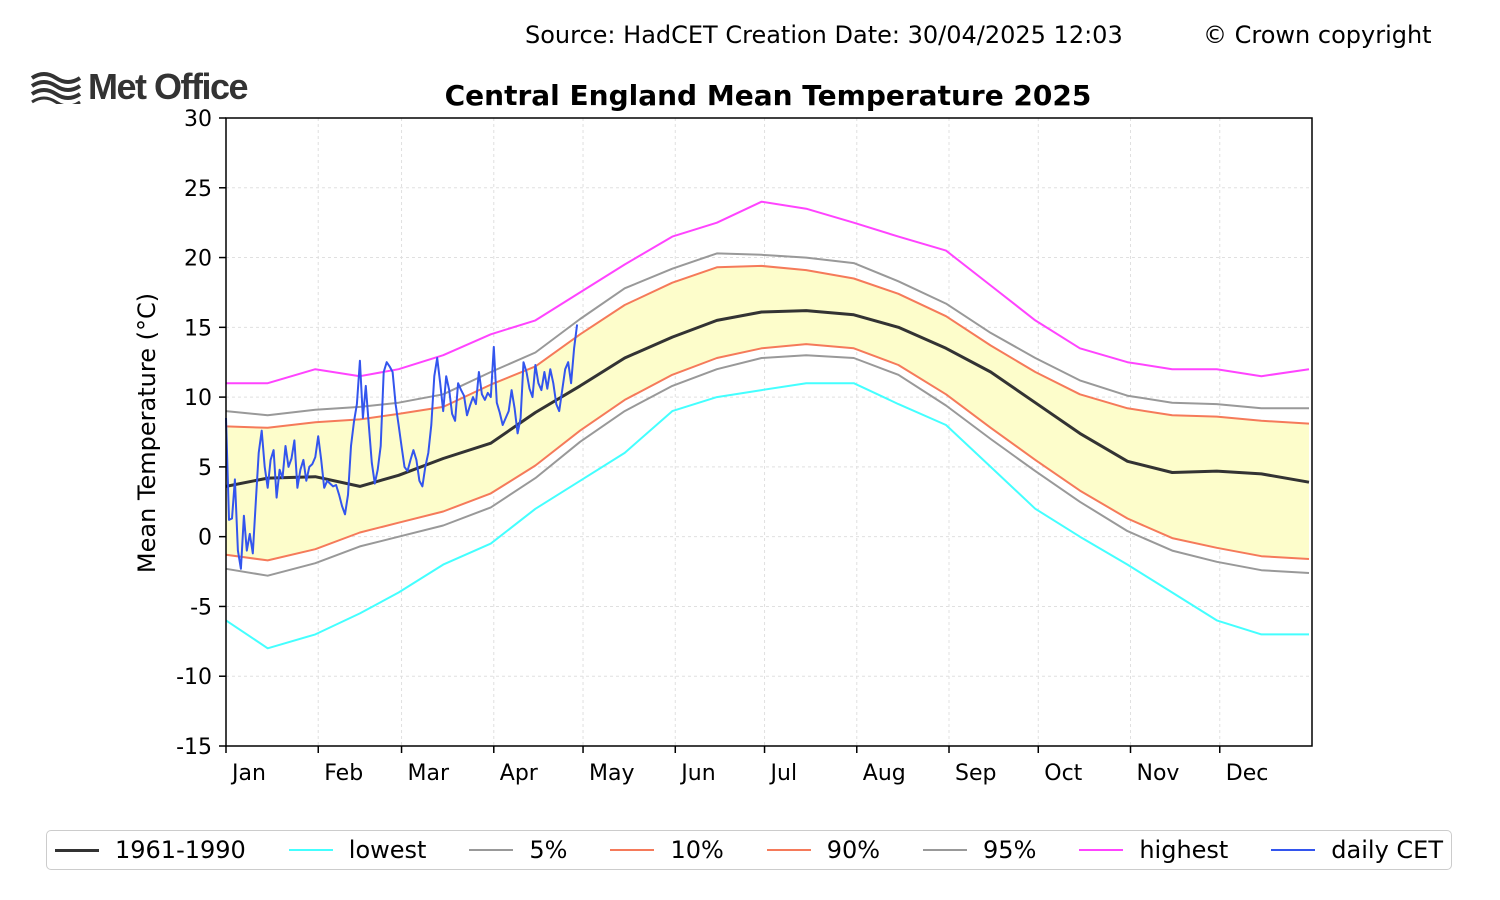 This screenshot has width=1500, height=900. I want to click on y-tick-label: -15, so click(194, 747).